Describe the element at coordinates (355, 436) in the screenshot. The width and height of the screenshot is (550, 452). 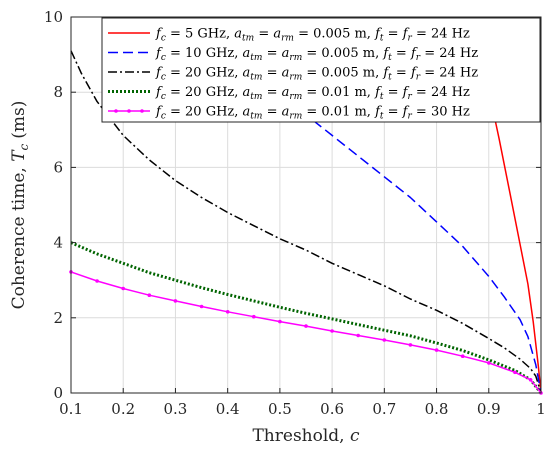
I see `x-axis-title-var: c` at that location.